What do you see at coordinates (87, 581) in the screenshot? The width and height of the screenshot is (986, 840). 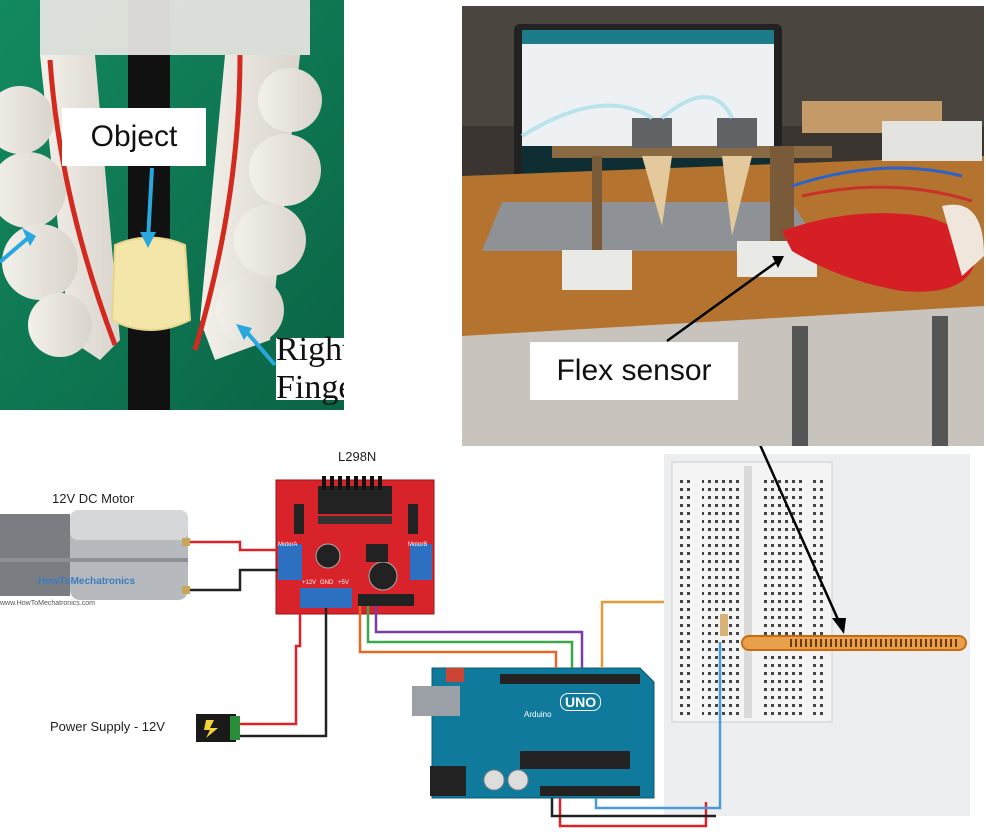 I see `watermark: HowToMechatronics` at bounding box center [87, 581].